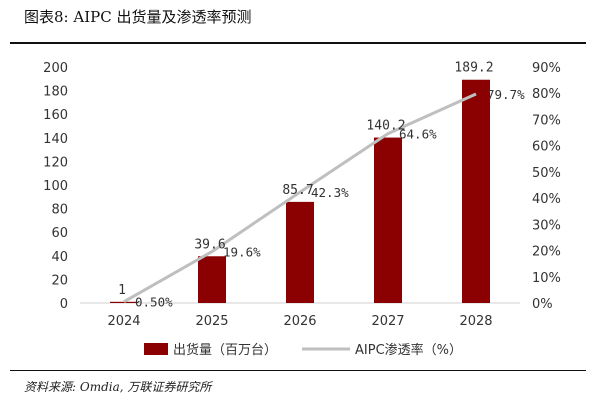 This screenshot has width=599, height=404. What do you see at coordinates (211, 321) in the screenshot?
I see `x-tick-label: 2025` at bounding box center [211, 321].